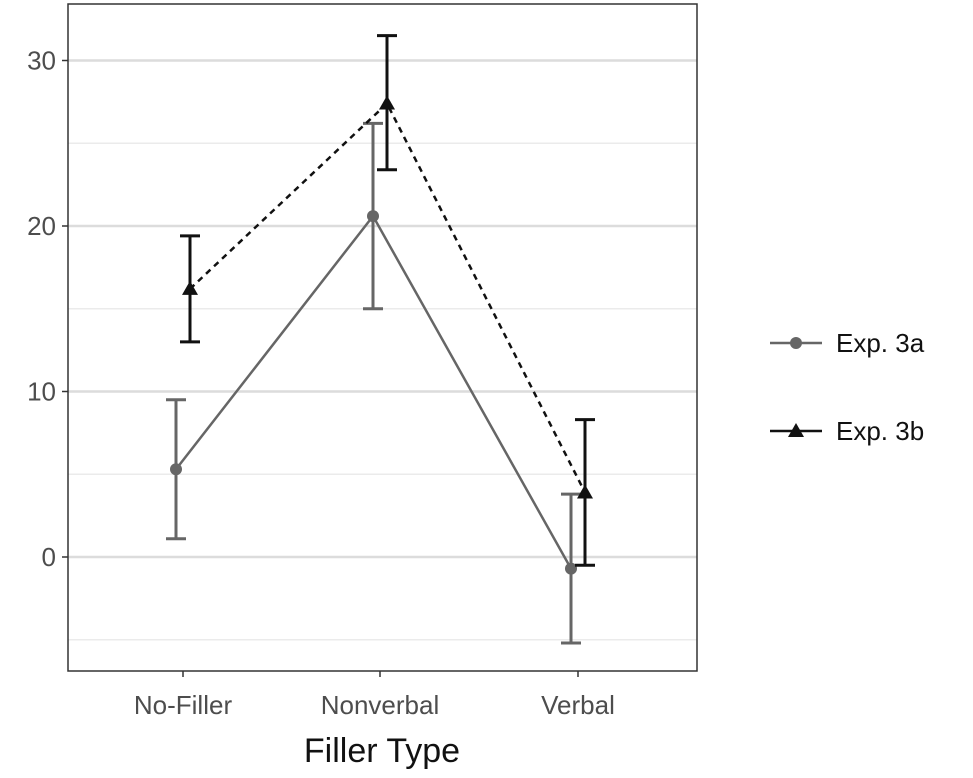 The image size is (973, 778). Describe the element at coordinates (880, 343) in the screenshot. I see `legend-label: Exp. 3a` at that location.